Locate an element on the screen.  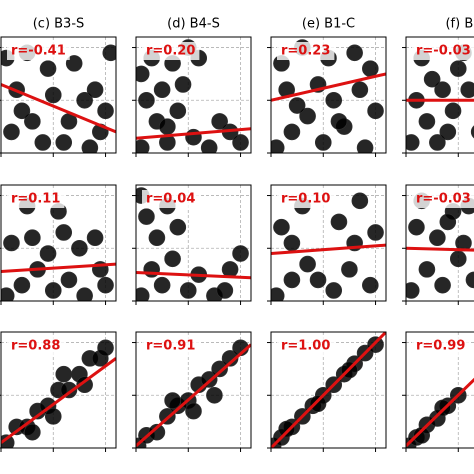
panel: r=0.91 is located at coordinates (192, 391).